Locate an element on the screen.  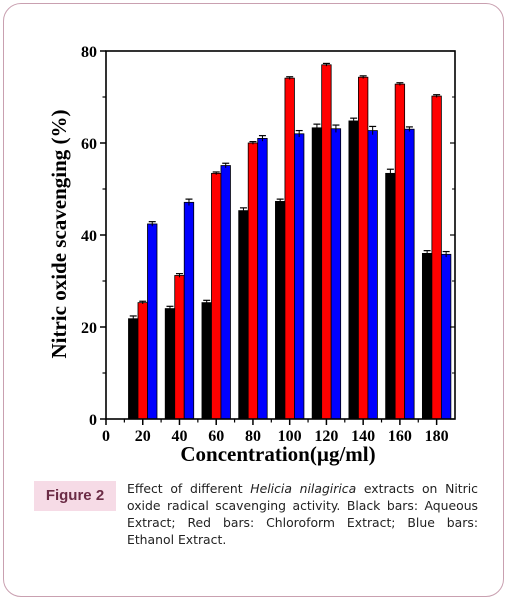
x-tick-label-120: 120 is located at coordinates (326, 436).